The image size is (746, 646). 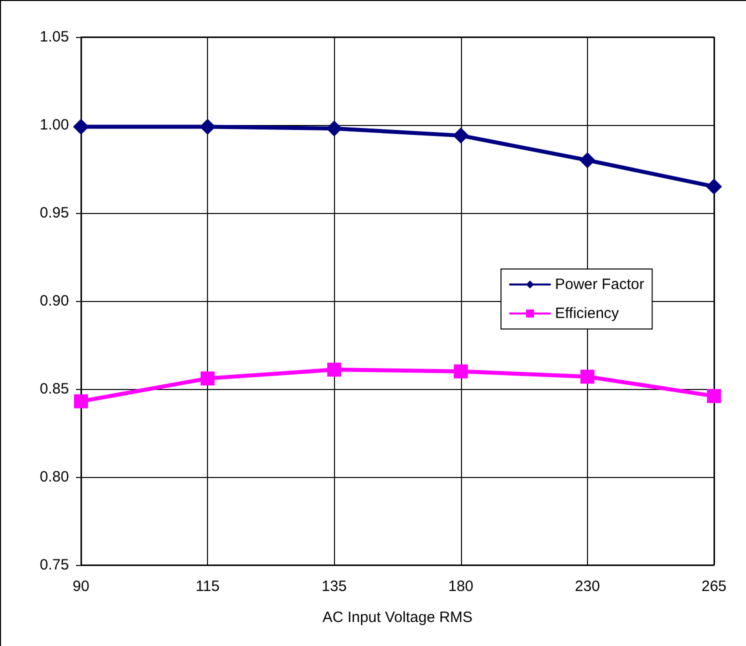 What do you see at coordinates (397, 617) in the screenshot?
I see `x-axis-title: AC Input Voltage RMS` at bounding box center [397, 617].